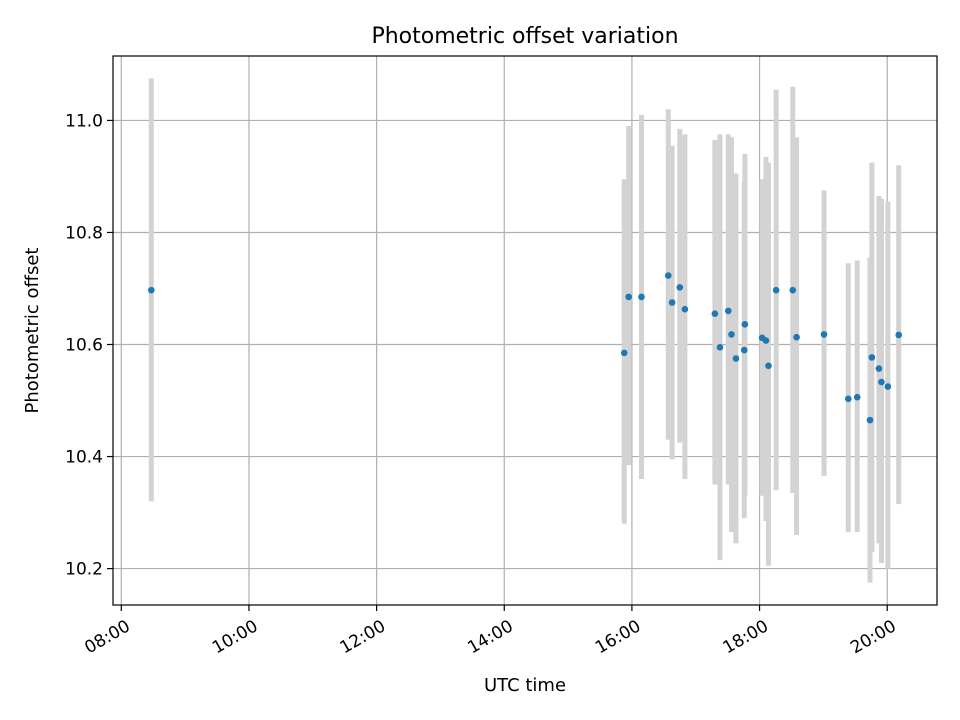  What do you see at coordinates (107, 637) in the screenshot?
I see `x-tick-label: 08:00` at bounding box center [107, 637].